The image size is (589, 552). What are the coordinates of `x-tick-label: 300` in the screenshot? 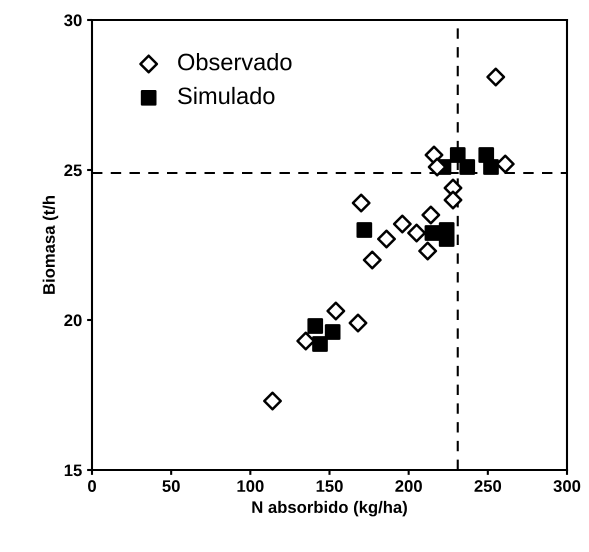 It's located at (566, 486).